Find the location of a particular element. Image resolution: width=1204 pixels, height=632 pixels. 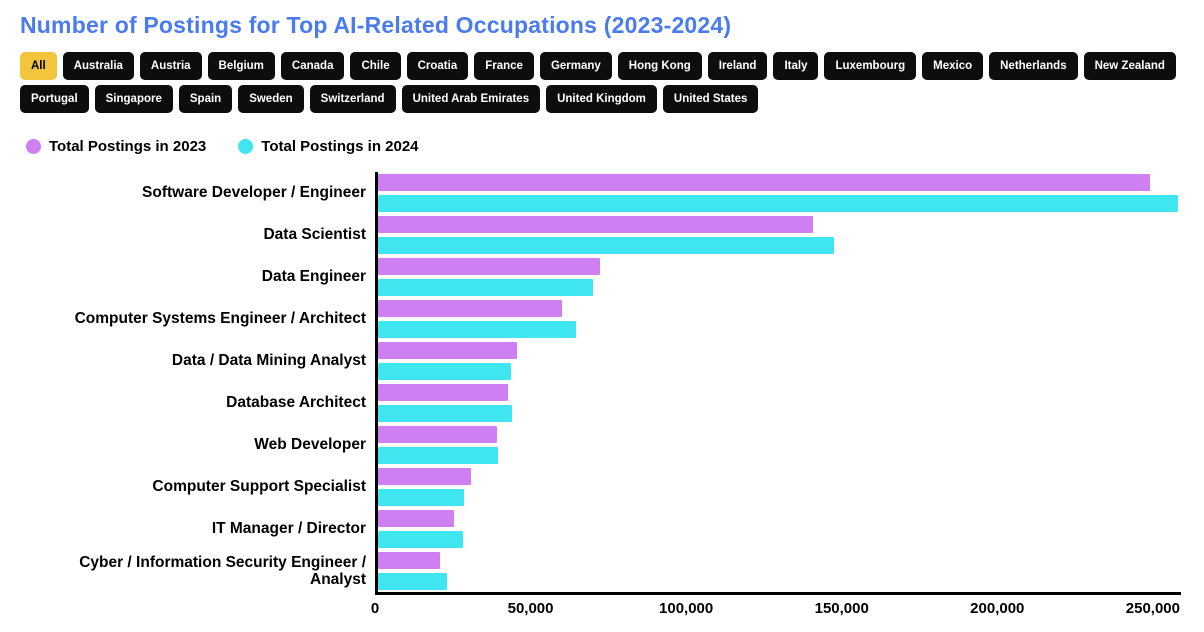

x-axis: 0 50,000 100,000 150,000 200,000 250,000 is located at coordinates (777, 607).